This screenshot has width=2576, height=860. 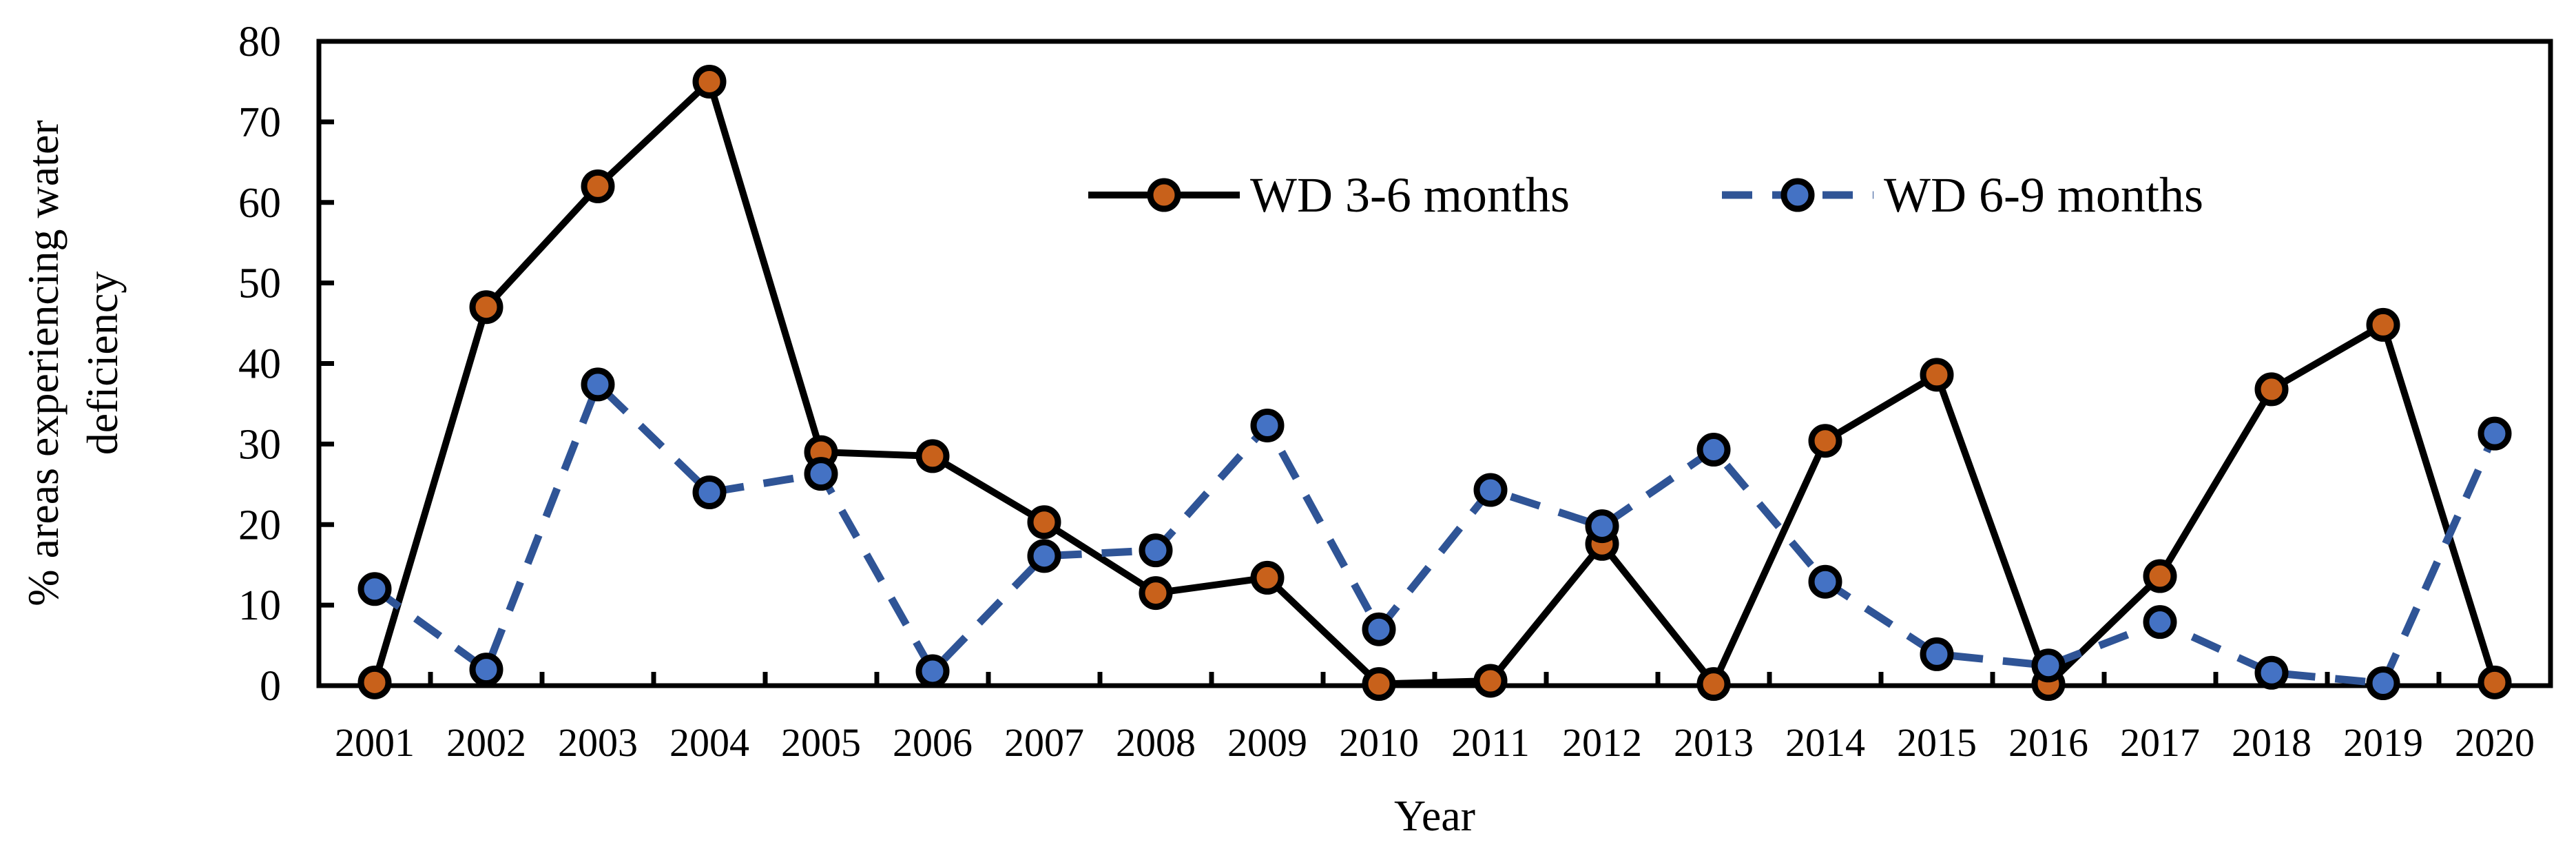 What do you see at coordinates (1602, 526) in the screenshot?
I see `data-point-2012` at bounding box center [1602, 526].